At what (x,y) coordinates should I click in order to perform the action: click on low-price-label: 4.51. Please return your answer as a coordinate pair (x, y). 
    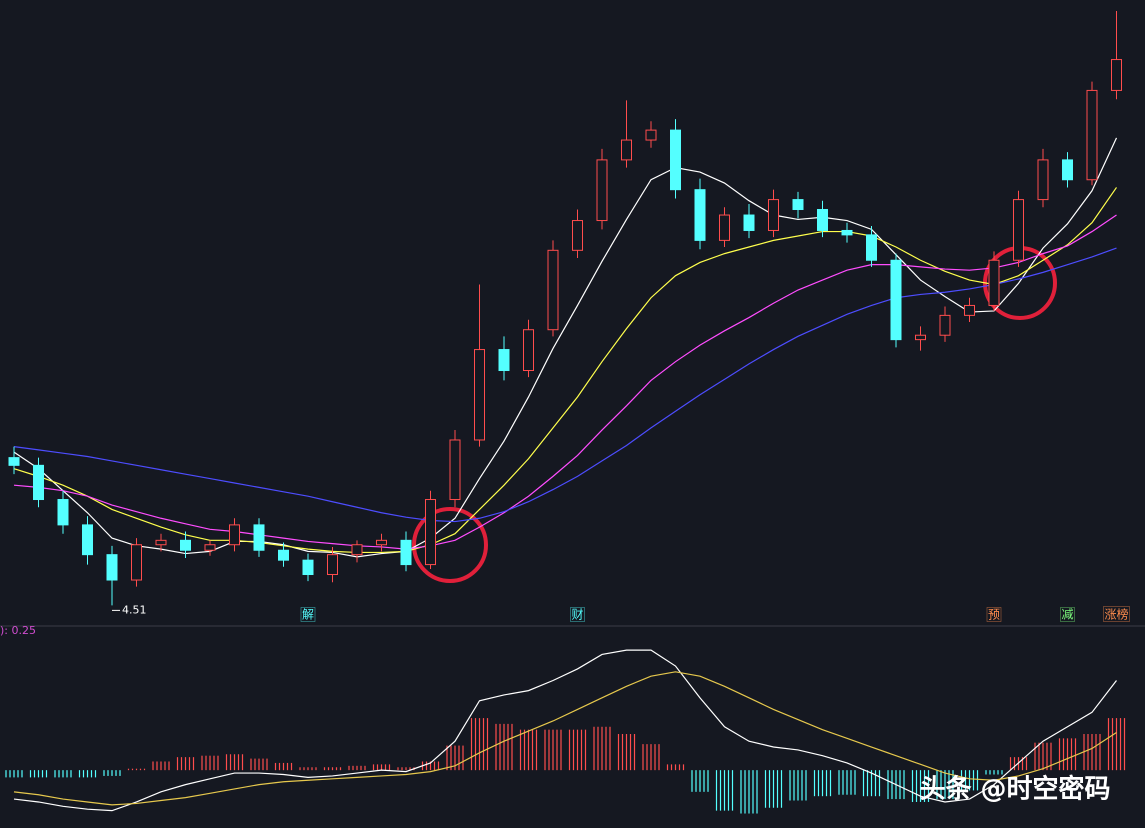
    Looking at the image, I should click on (134, 609).